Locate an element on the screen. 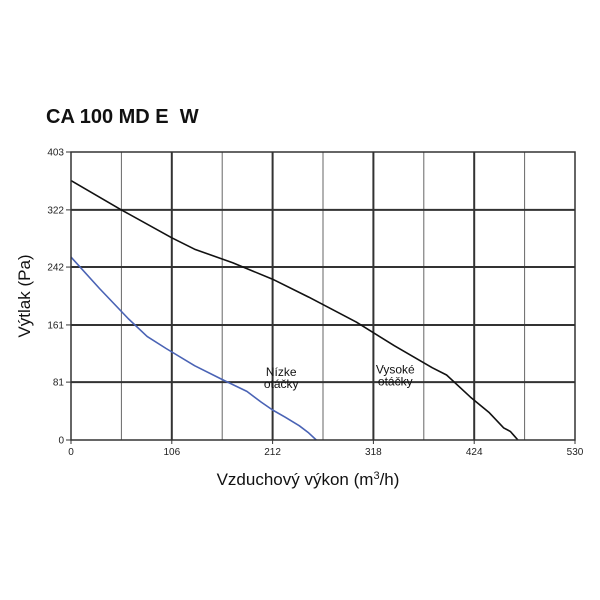 Image resolution: width=600 pixels, height=600 pixels. y-tick-label: 0 is located at coordinates (61, 441).